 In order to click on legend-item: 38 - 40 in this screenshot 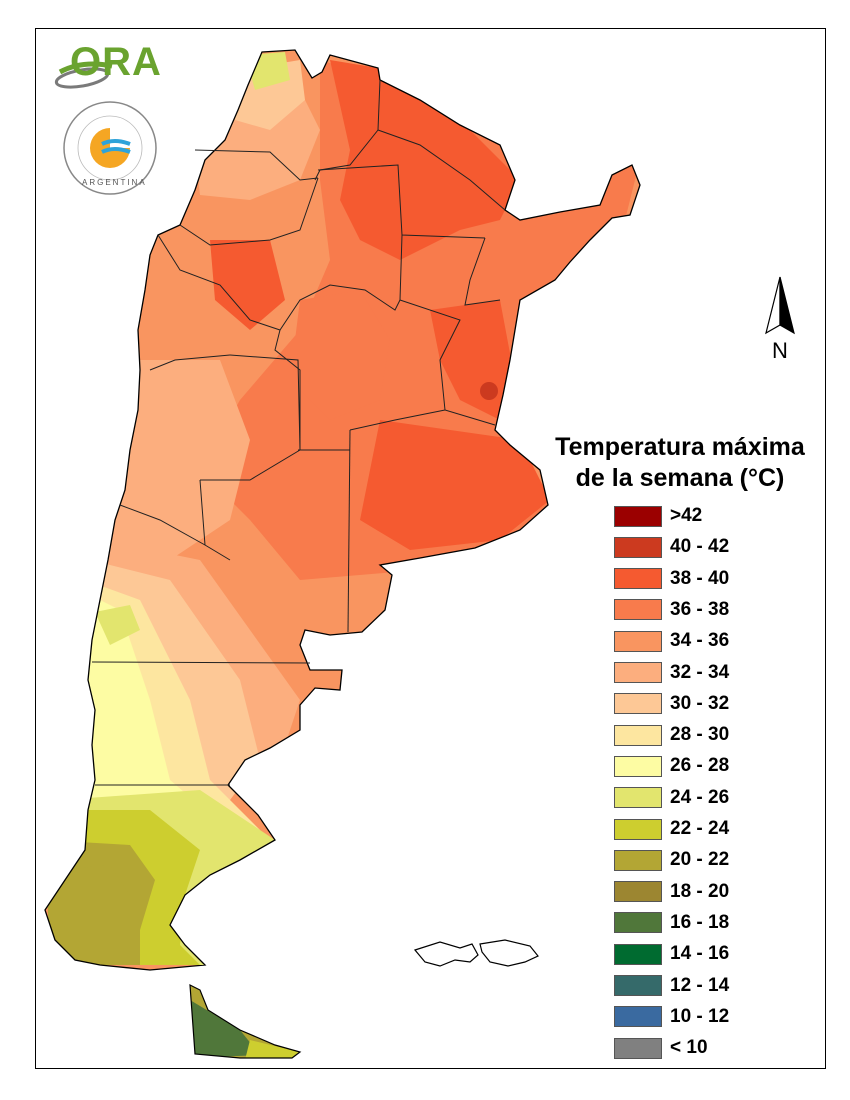, I will do `click(671, 579)`.